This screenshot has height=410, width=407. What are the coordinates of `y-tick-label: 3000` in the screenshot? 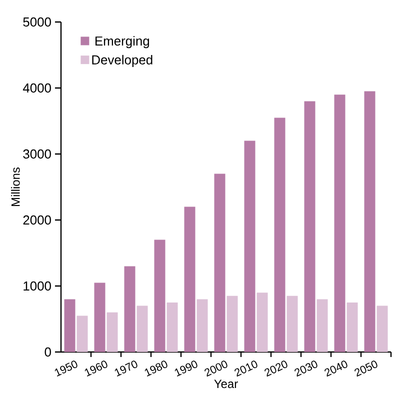 It's located at (37, 154).